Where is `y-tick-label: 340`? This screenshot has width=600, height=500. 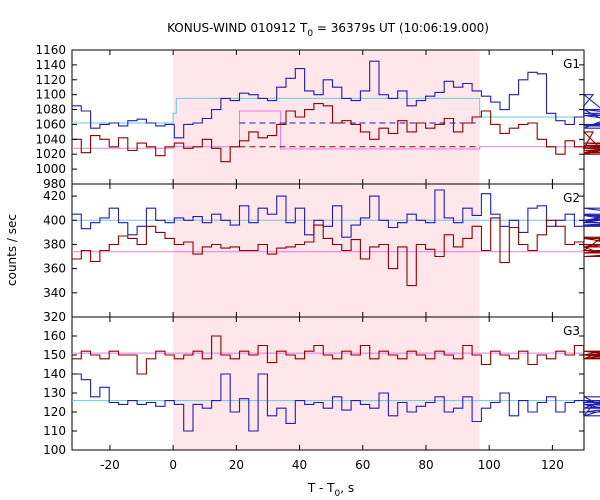 y-tick-label: 340 is located at coordinates (54, 293).